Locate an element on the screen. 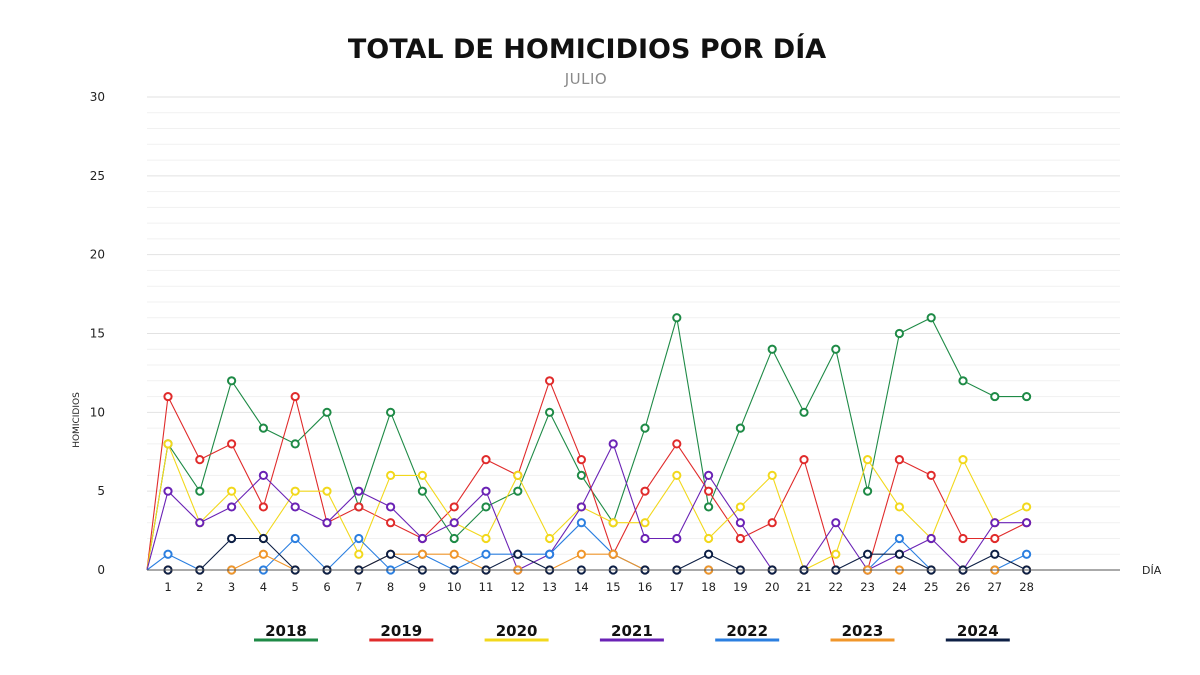 The height and width of the screenshot is (675, 1200). legend-item: 2021 is located at coordinates (631, 632).